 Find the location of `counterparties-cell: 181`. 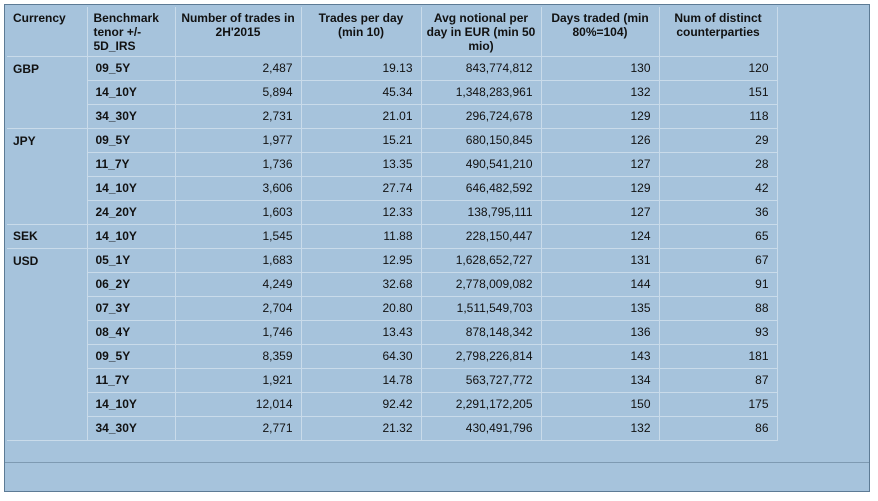

counterparties-cell: 181 is located at coordinates (718, 356).